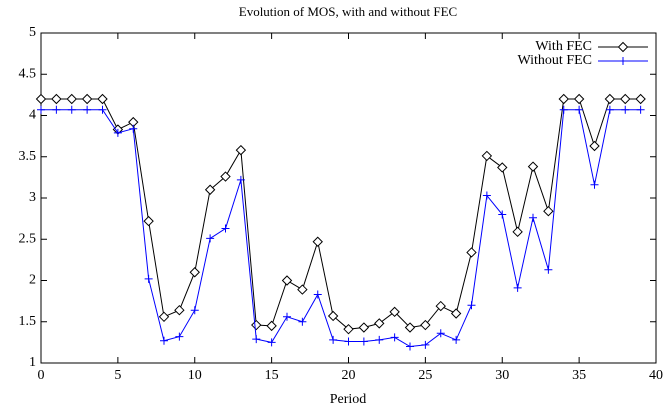  I want to click on legend-label: With FEC, so click(563, 46).